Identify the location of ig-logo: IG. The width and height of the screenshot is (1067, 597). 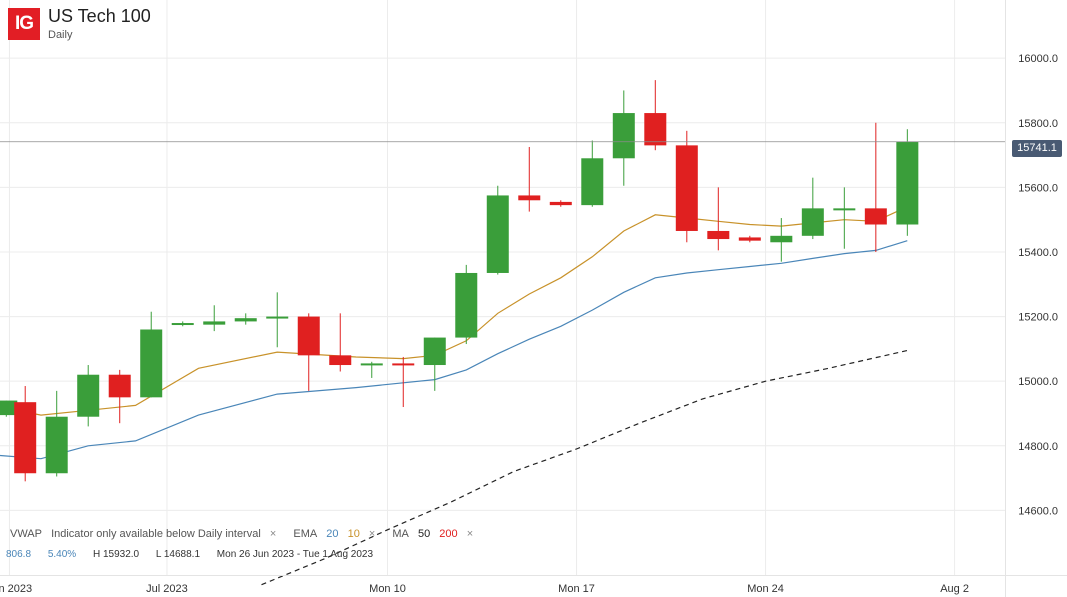
(24, 24).